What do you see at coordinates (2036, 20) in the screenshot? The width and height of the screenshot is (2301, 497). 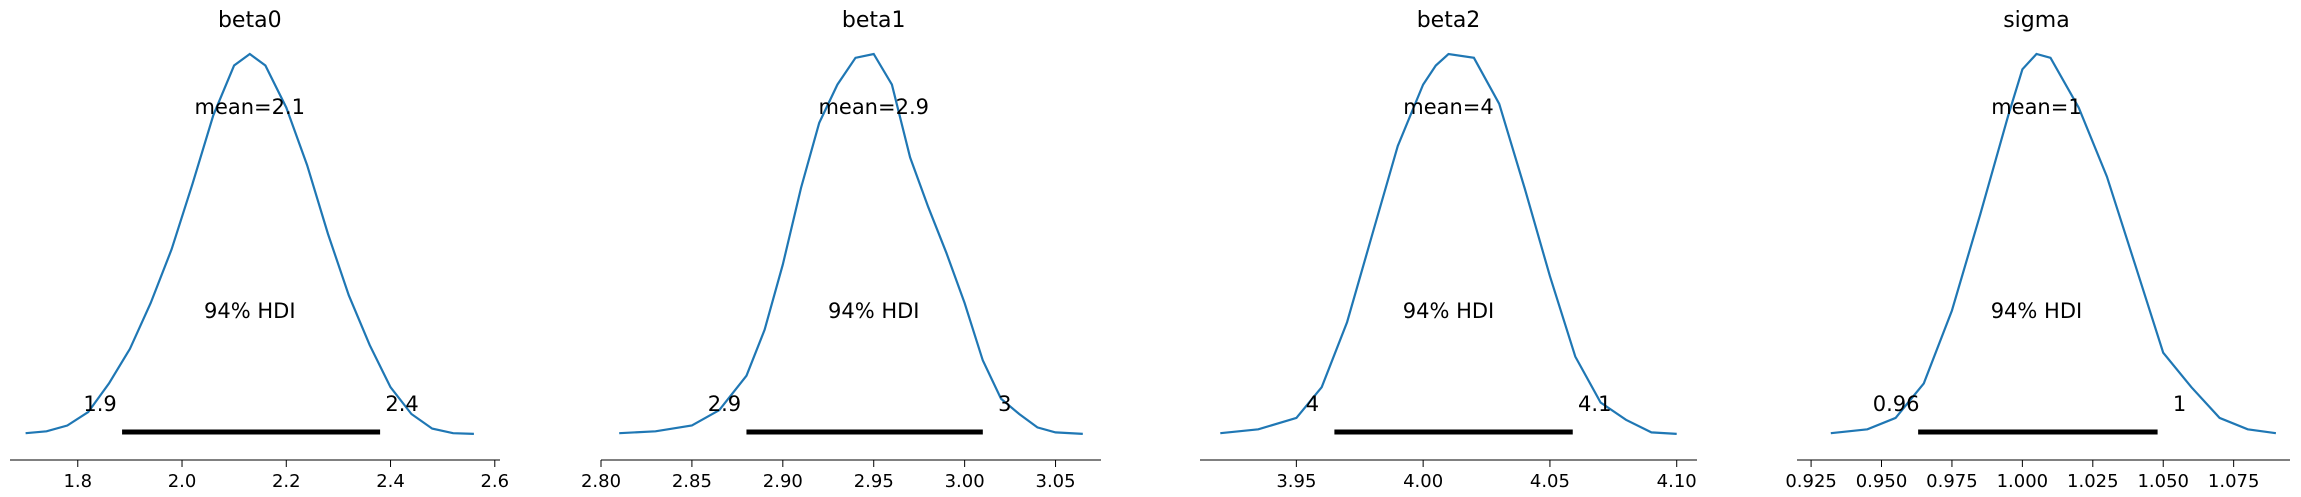 I see `panel-title: sigma` at bounding box center [2036, 20].